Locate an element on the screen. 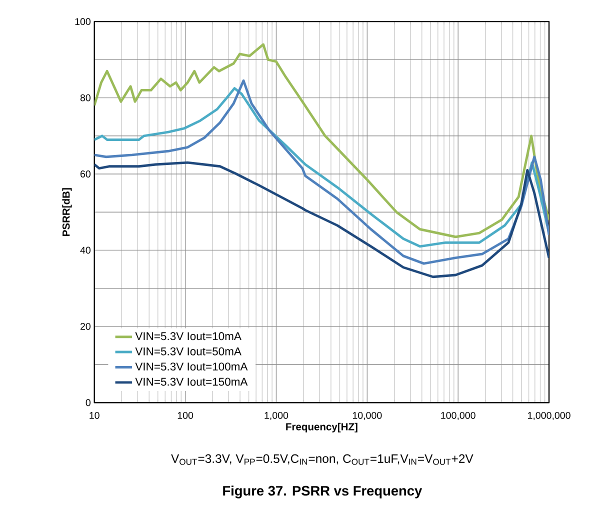 The image size is (605, 519). x-tick-label: 100,000 is located at coordinates (458, 416).